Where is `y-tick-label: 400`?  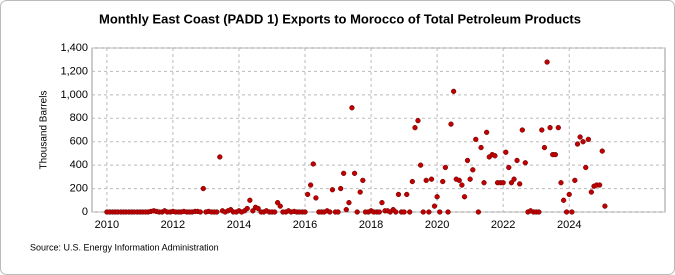 y-tick-label: 400 is located at coordinates (79, 165).